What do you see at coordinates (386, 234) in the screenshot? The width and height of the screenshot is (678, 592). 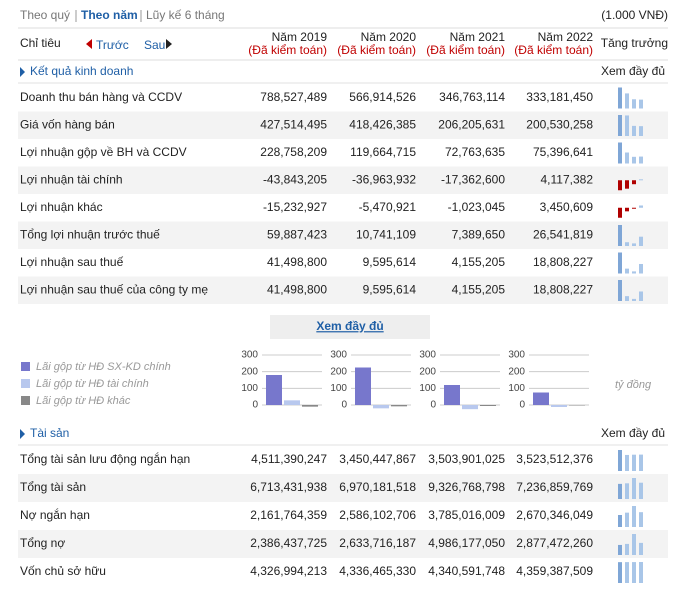 I see `cell-value: 10,741,109` at bounding box center [386, 234].